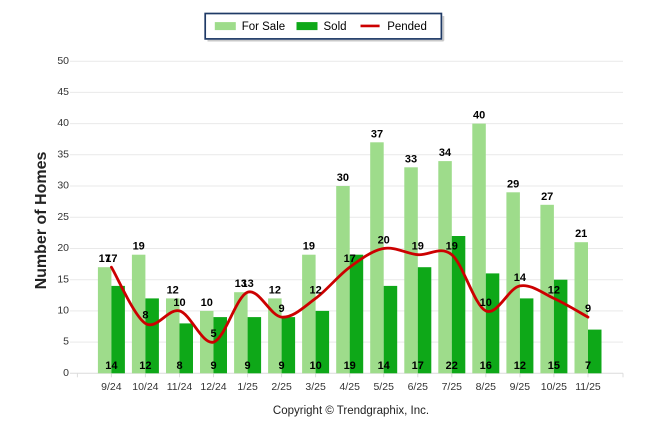 Image resolution: width=646 pixels, height=434 pixels. What do you see at coordinates (407, 27) in the screenshot?
I see `svg-text: Pended` at bounding box center [407, 27].